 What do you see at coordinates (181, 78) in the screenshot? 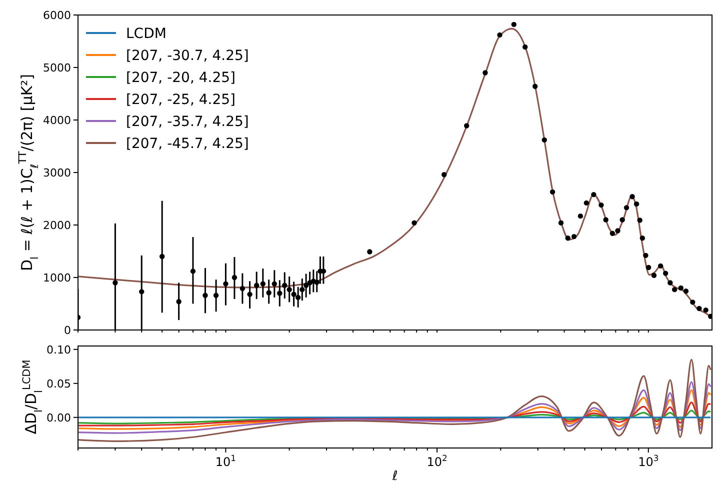
I see `legend-label: [207, -20, 4.25]` at bounding box center [181, 78].